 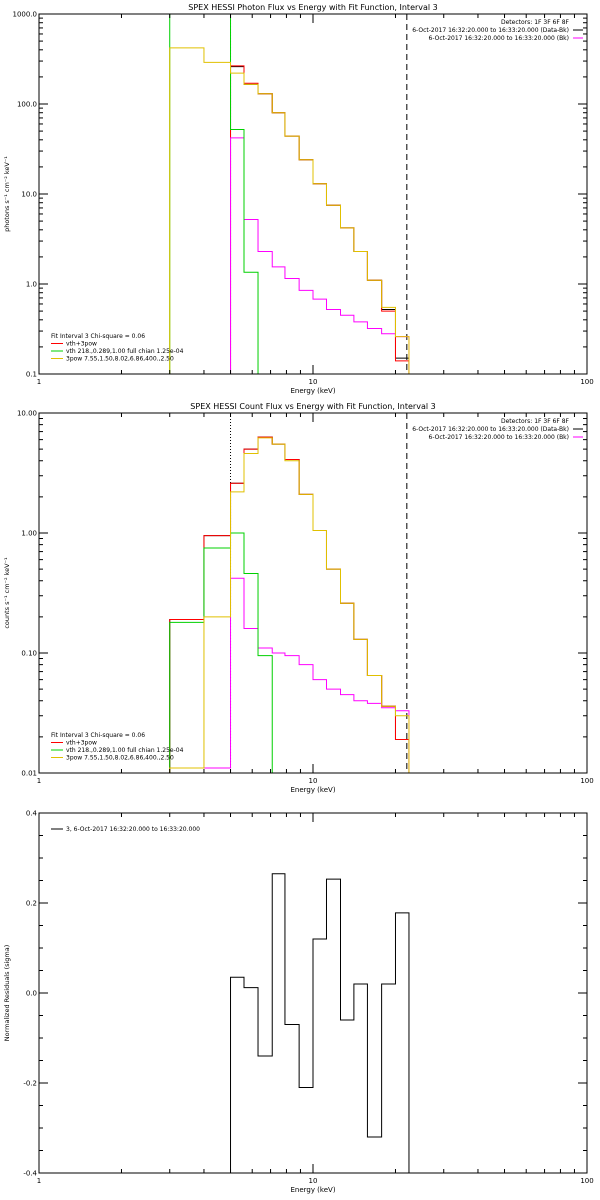 I want to click on series-3-line, so click(x=320, y=255).